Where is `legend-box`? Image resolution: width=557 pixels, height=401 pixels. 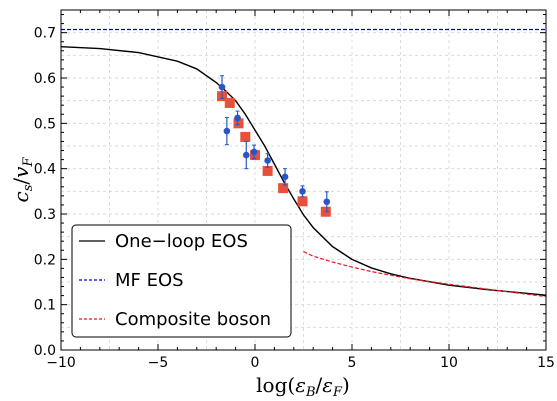 legend-box is located at coordinates (181, 281).